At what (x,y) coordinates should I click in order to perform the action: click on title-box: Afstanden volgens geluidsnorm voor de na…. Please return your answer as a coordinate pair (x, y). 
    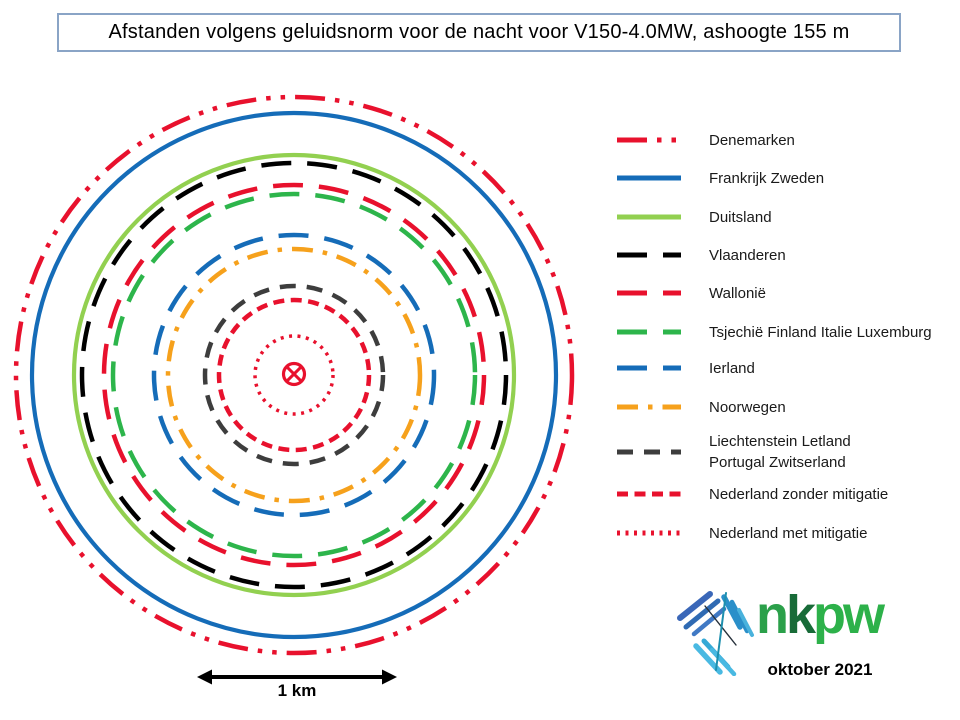
    Looking at the image, I should click on (479, 32).